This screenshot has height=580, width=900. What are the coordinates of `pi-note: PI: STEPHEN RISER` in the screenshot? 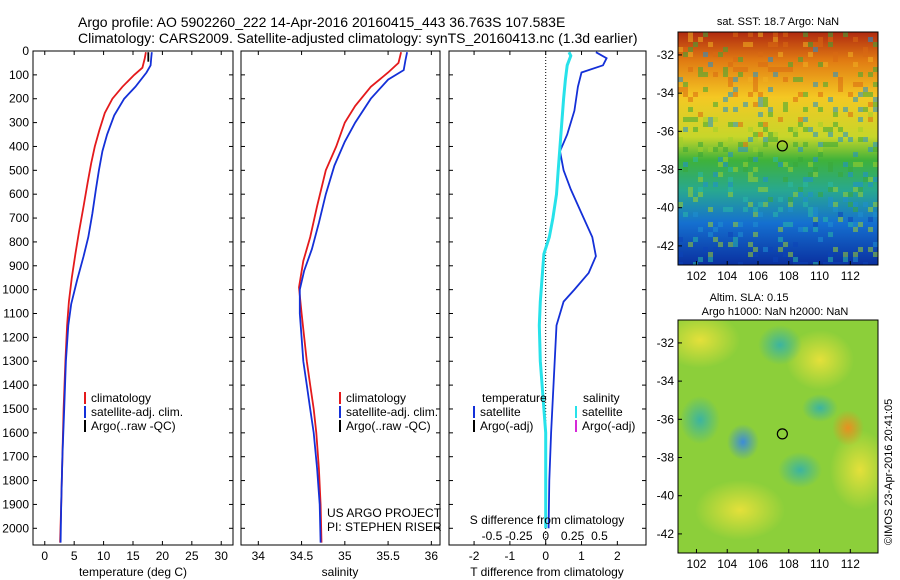 It's located at (384, 527).